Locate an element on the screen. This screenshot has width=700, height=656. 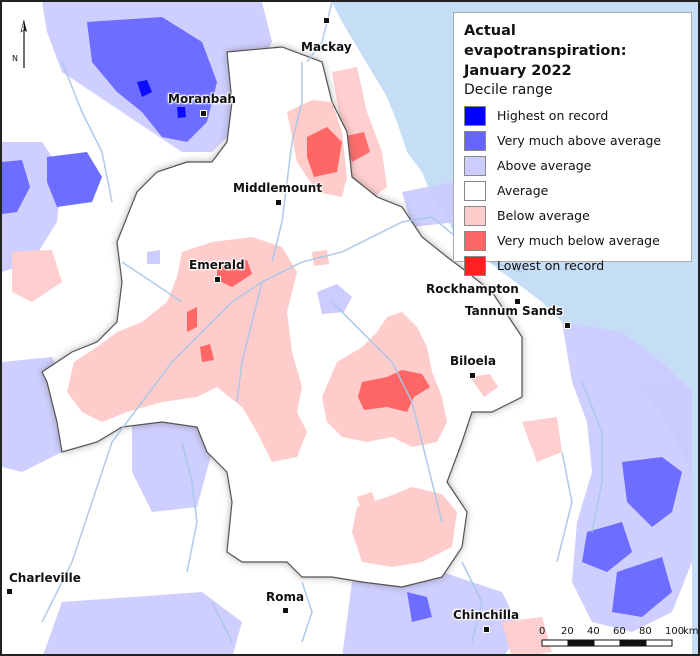
north-arrow-icon is located at coordinates (23, 43).